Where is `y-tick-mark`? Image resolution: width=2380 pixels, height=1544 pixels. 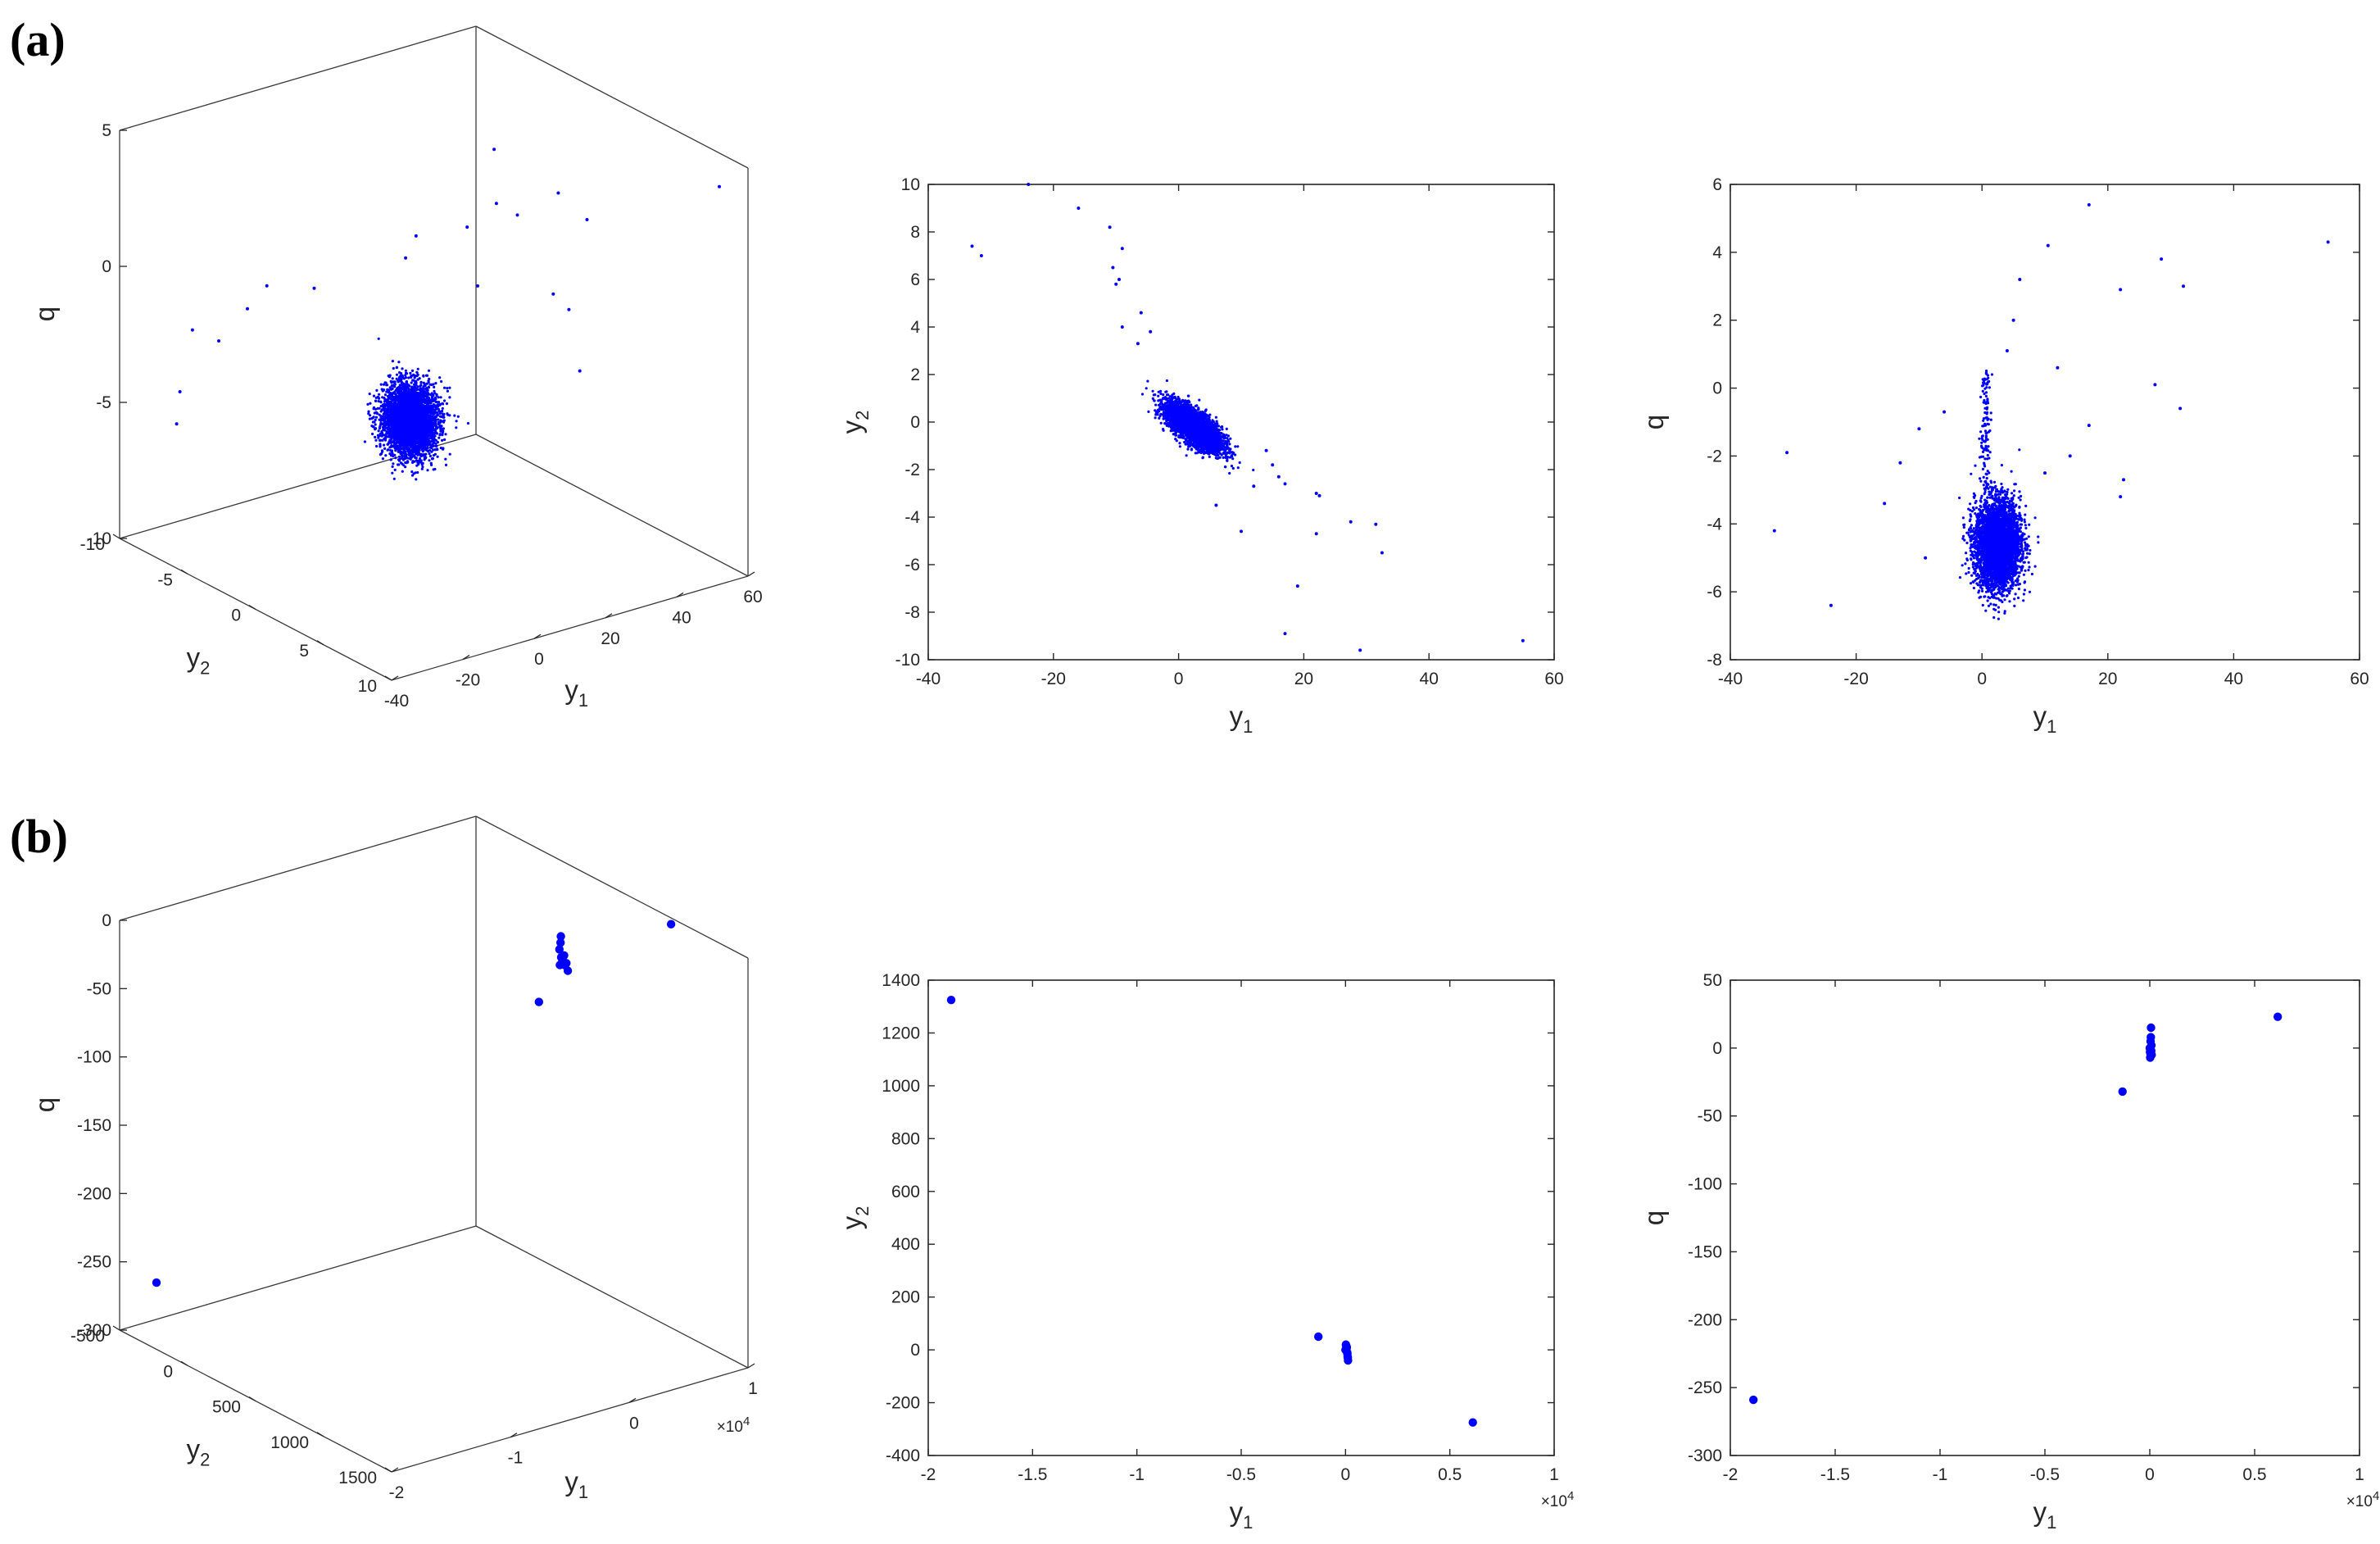
y-tick-mark is located at coordinates (184, 571).